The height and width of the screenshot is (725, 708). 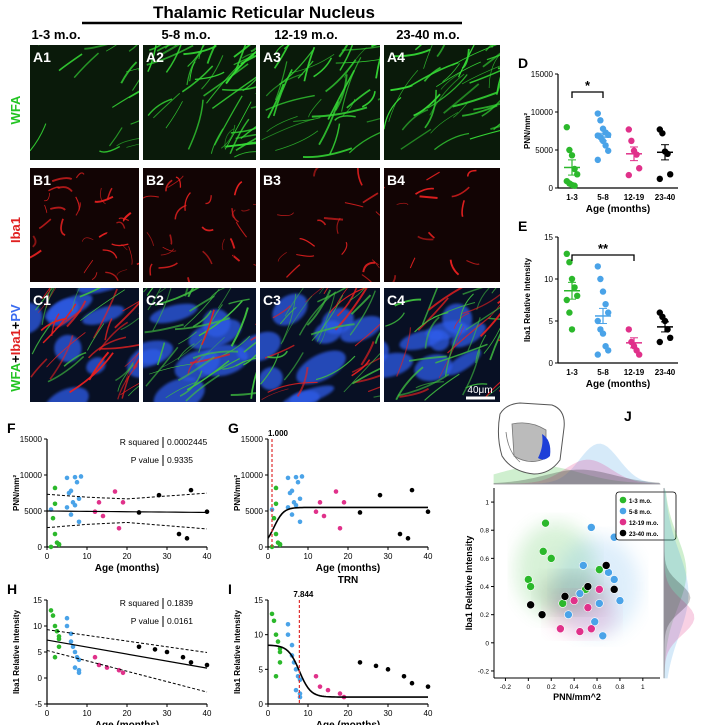 I want to click on legend-swatch, so click(x=623, y=533).